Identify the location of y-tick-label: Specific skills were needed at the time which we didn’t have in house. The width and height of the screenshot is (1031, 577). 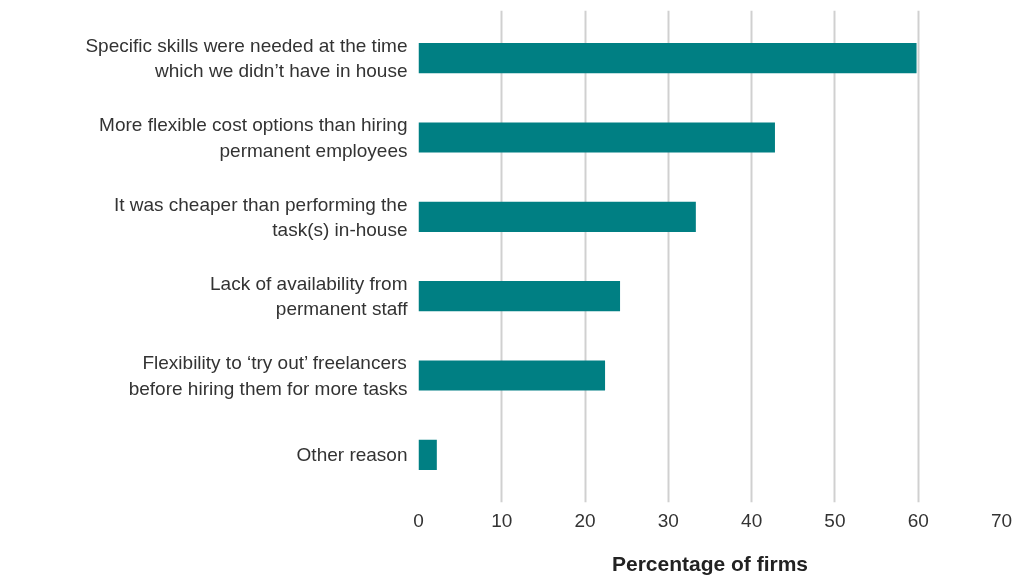
(246, 58).